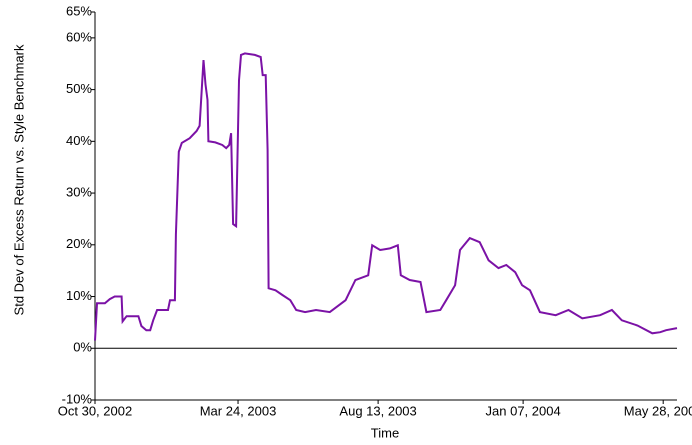 The height and width of the screenshot is (445, 692). I want to click on y-tick-label: 0%, so click(82, 347).